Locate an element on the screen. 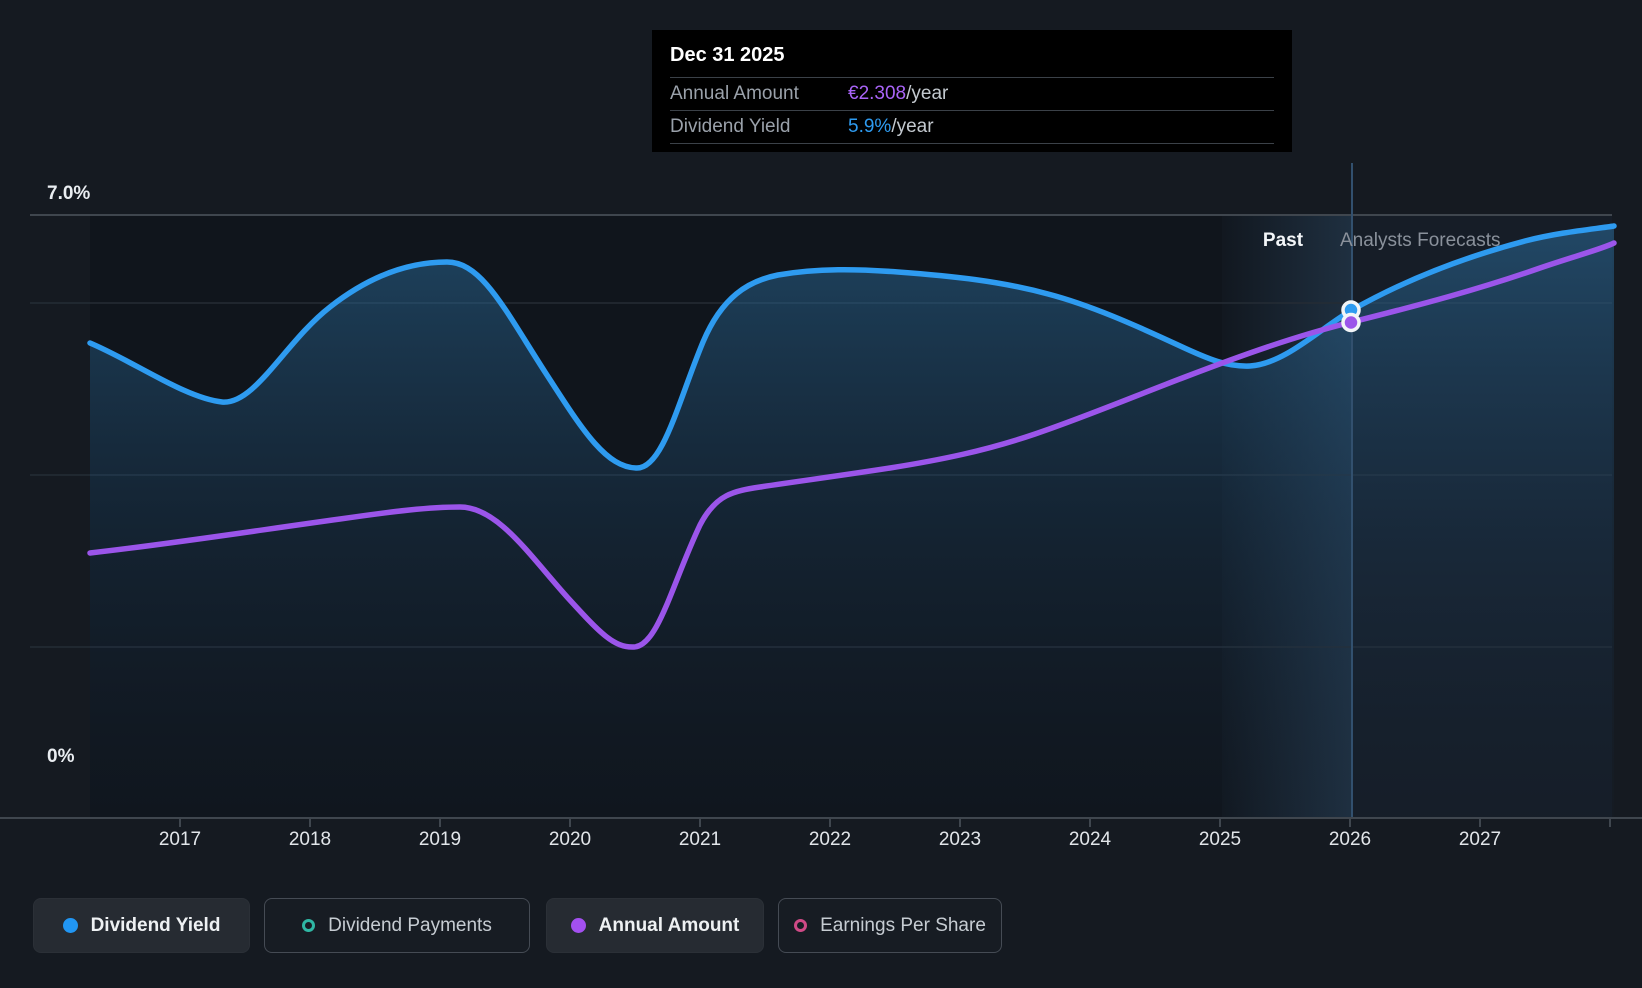 This screenshot has width=1642, height=988. legend-label-earnings-per-share: Earnings Per Share is located at coordinates (903, 925).